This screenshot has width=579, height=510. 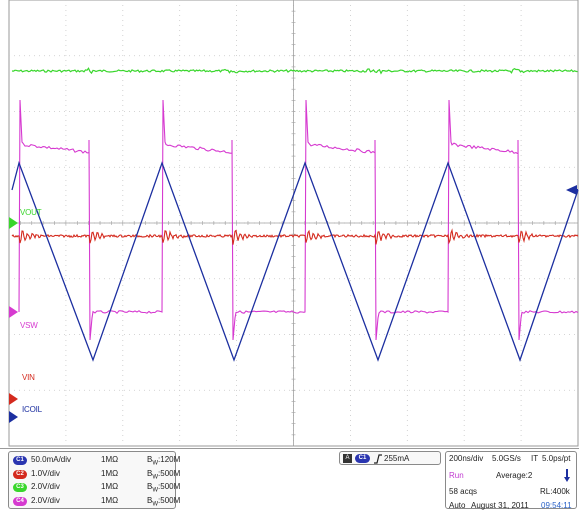 What do you see at coordinates (294, 71) in the screenshot?
I see `vout-waveform` at bounding box center [294, 71].